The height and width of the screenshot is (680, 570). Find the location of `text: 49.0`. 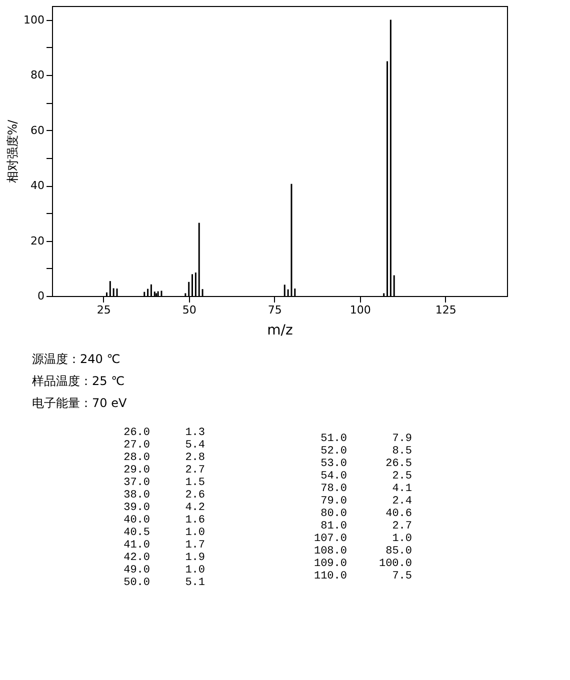

text: 49.0 is located at coordinates (137, 570).